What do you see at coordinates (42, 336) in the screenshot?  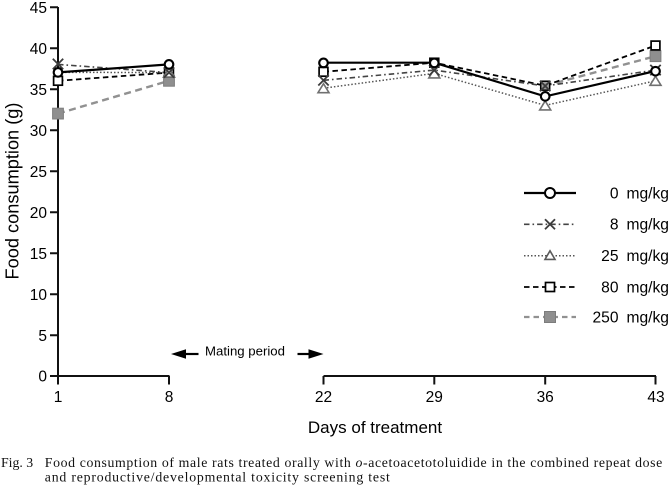 I see `svg-text: 5` at bounding box center [42, 336].